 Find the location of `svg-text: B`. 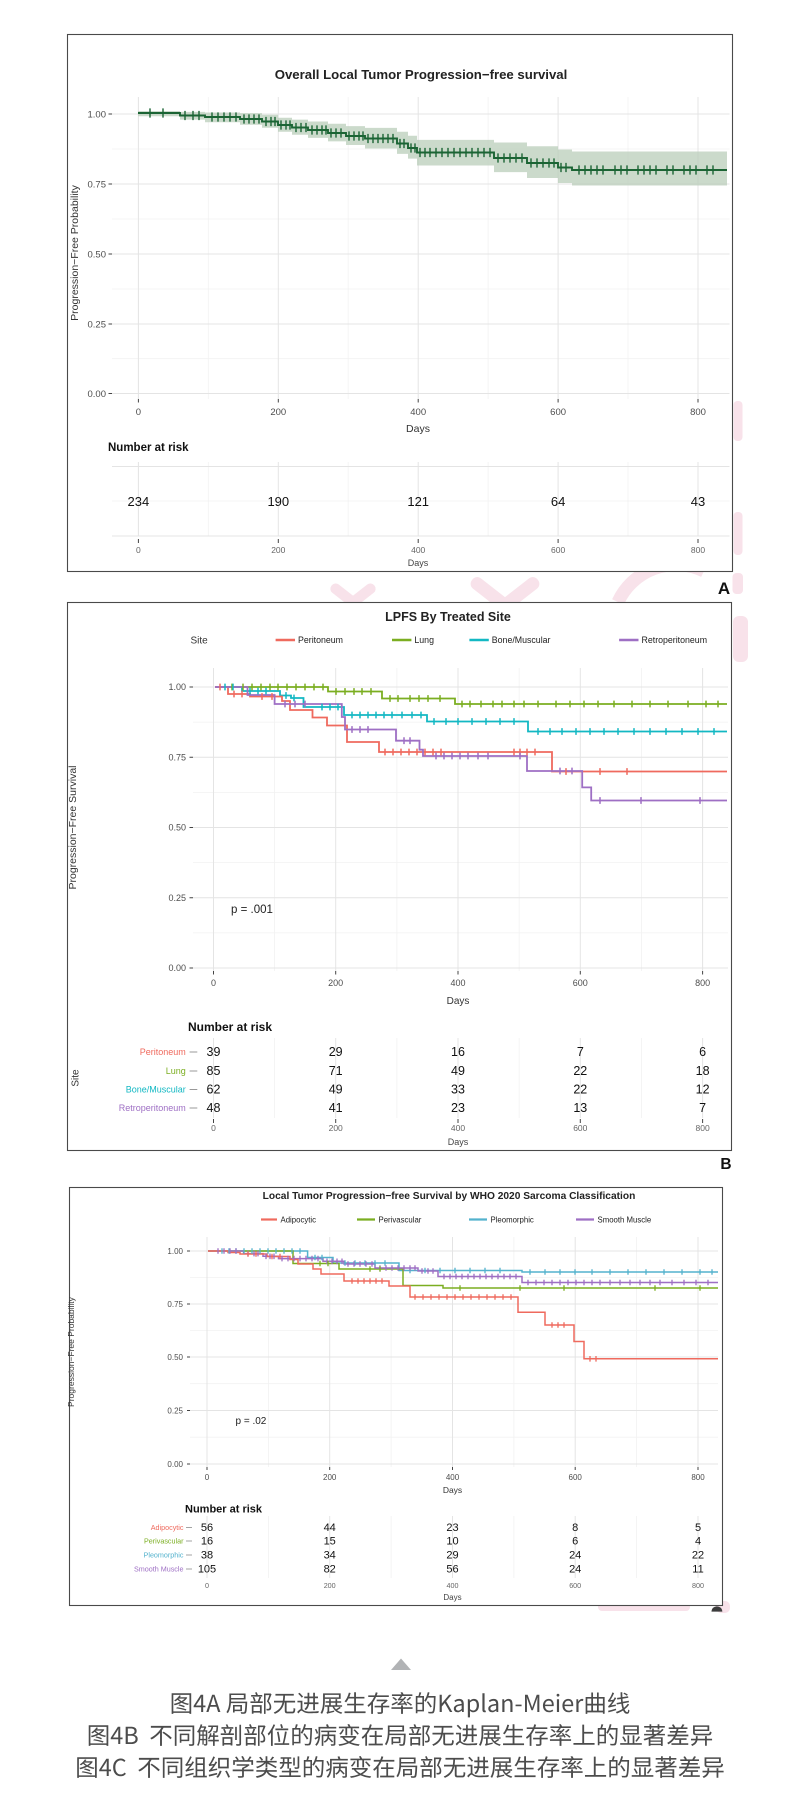

svg-text: B is located at coordinates (725, 1164).